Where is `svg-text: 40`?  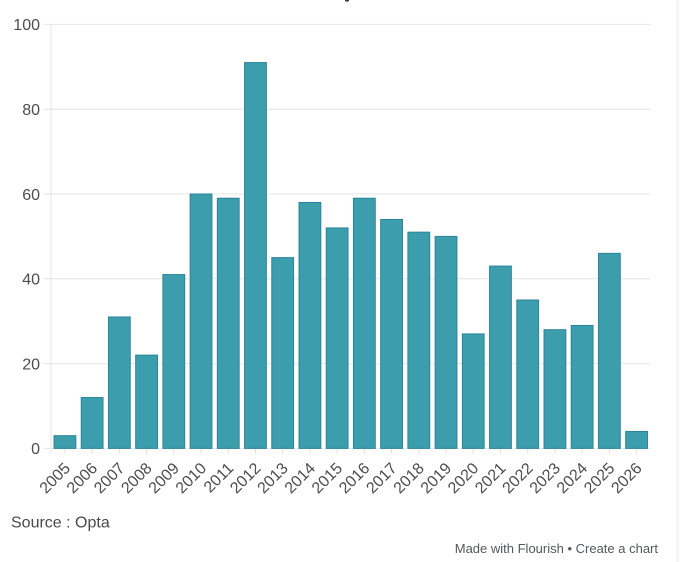
svg-text: 40 is located at coordinates (31, 280).